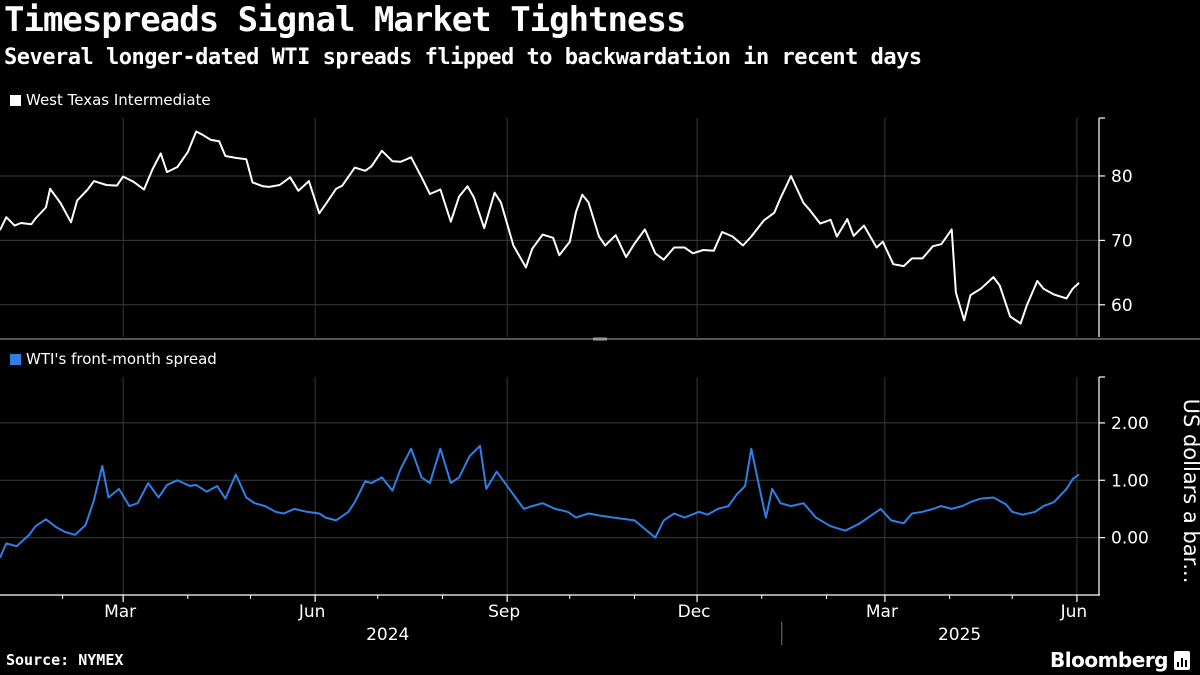 The width and height of the screenshot is (1200, 675). Describe the element at coordinates (65, 660) in the screenshot. I see `source-note: Source: NYMEX` at that location.